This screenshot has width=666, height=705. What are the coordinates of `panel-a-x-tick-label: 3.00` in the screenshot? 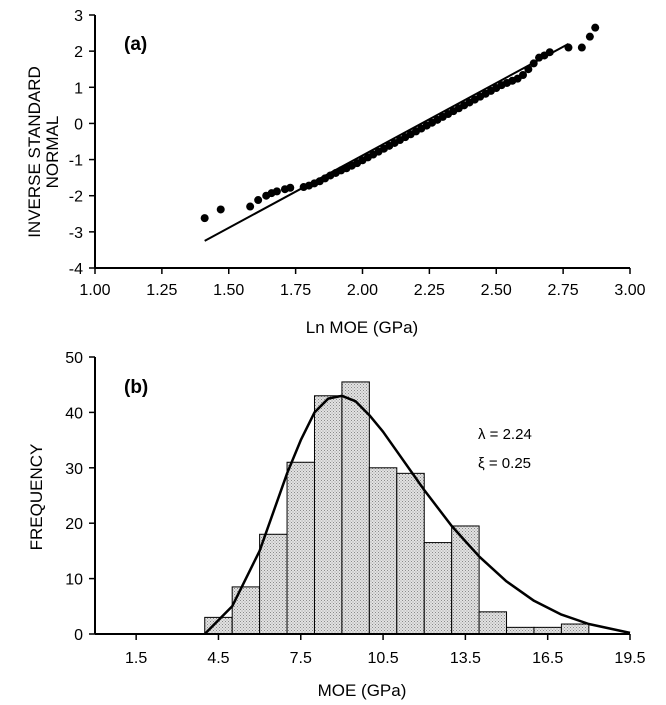 It's located at (629, 290).